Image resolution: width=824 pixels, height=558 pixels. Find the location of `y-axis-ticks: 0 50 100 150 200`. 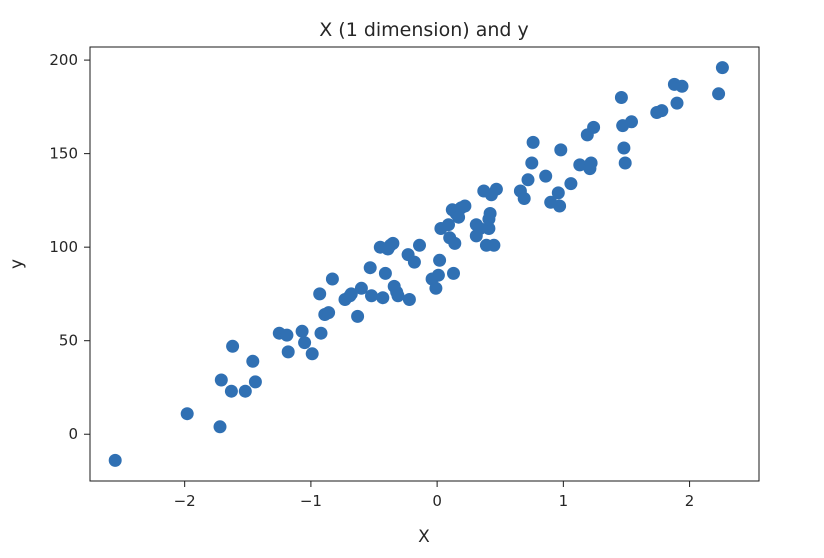

y-axis-ticks: 0 50 100 150 200 is located at coordinates (69, 247).